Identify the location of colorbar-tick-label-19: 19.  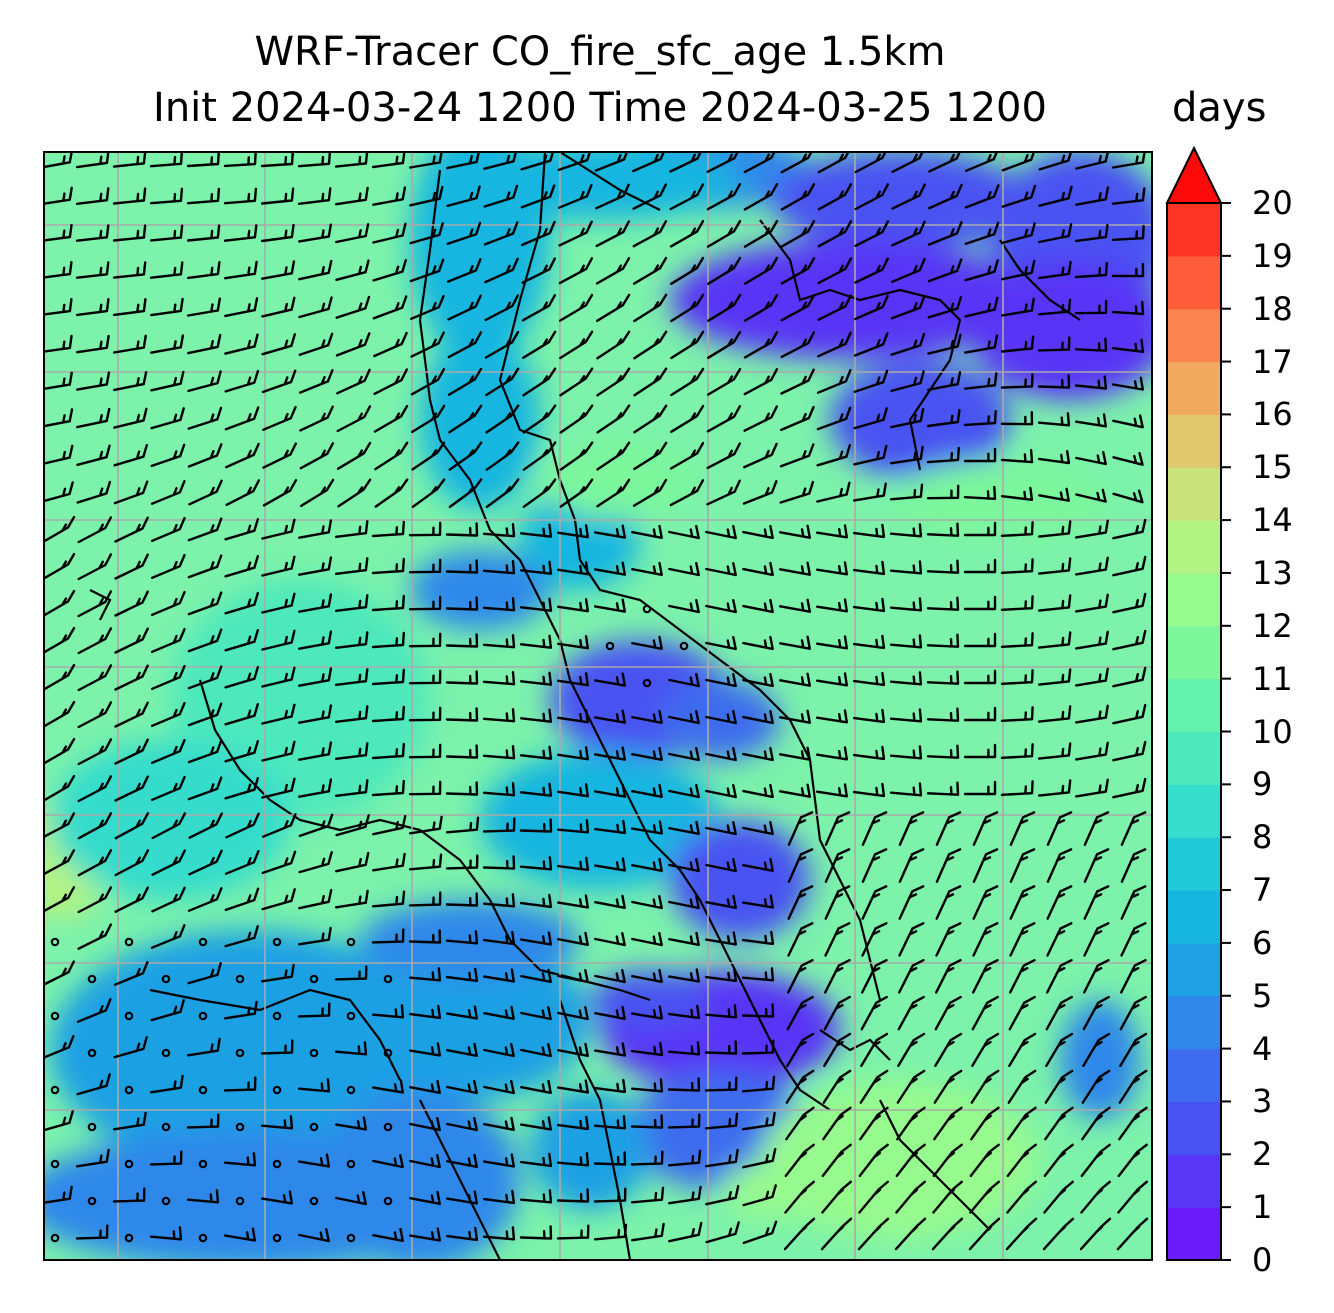
(1272, 255).